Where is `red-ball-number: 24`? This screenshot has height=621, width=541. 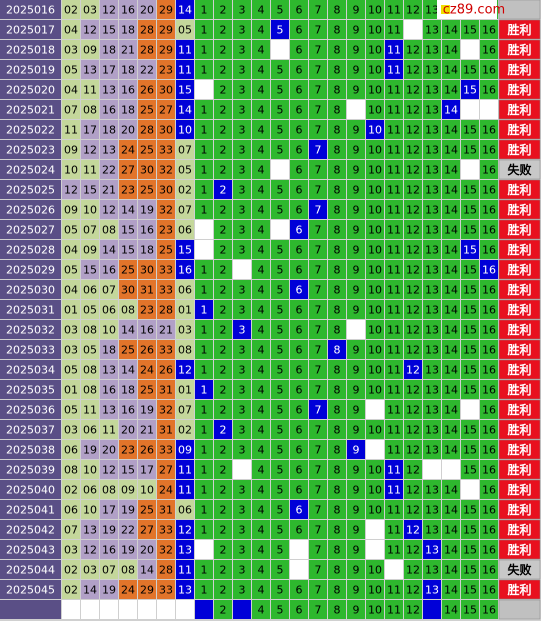
red-ball-number: 24 is located at coordinates (147, 370).